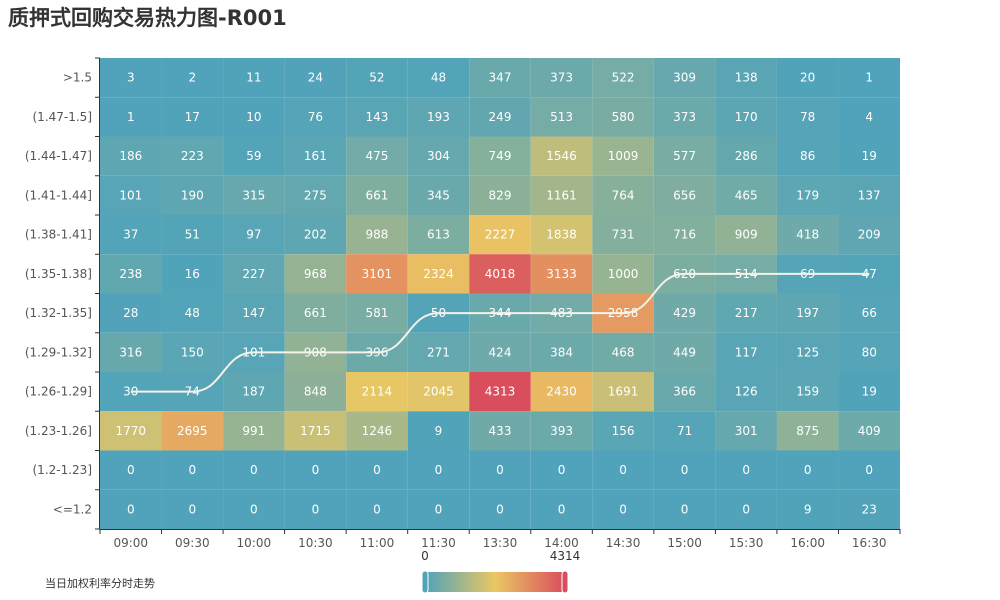 The image size is (1000, 600). I want to click on visual-map: 0 4314, so click(500, 571).